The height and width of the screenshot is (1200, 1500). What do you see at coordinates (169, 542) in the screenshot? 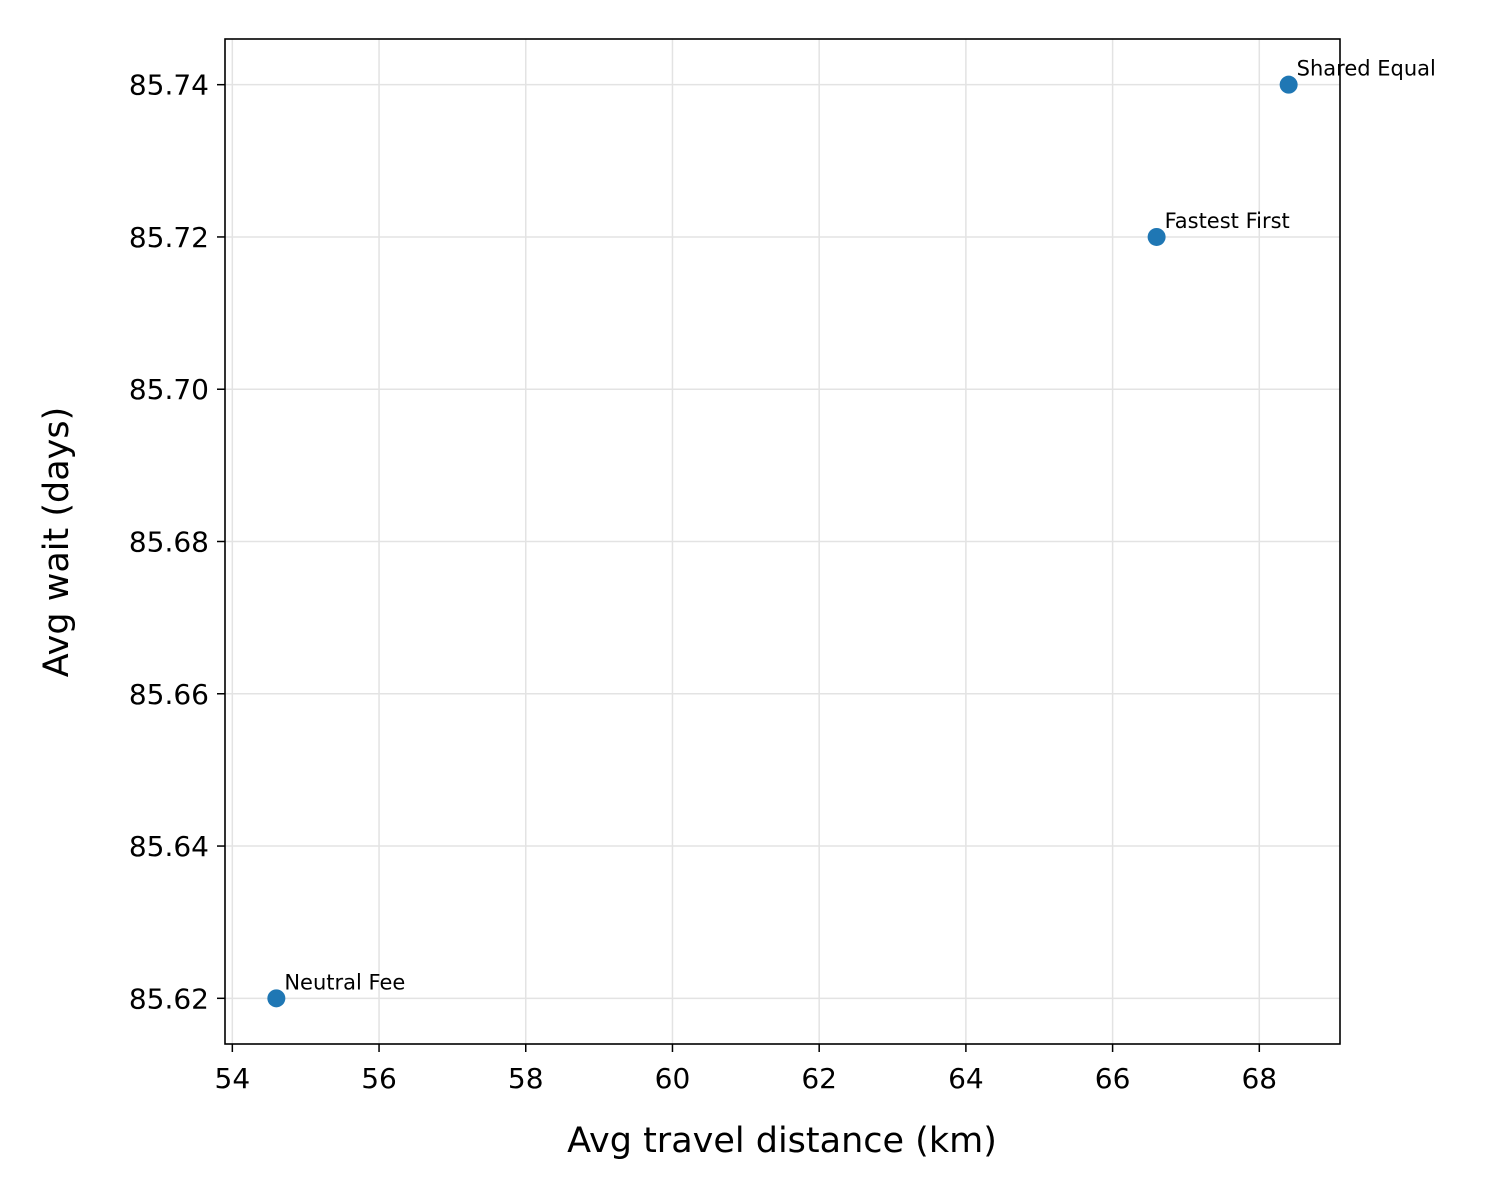
I see `y-tick-label: 85.68` at bounding box center [169, 542].